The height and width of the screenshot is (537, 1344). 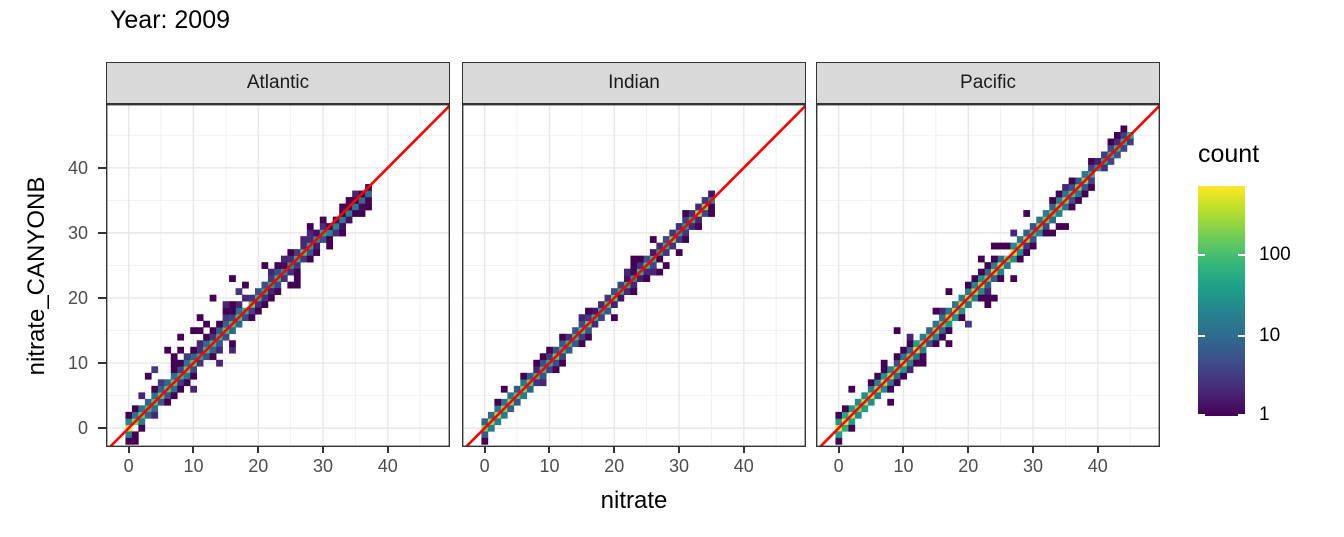 What do you see at coordinates (988, 83) in the screenshot?
I see `facet-strip-label: Pacific` at bounding box center [988, 83].